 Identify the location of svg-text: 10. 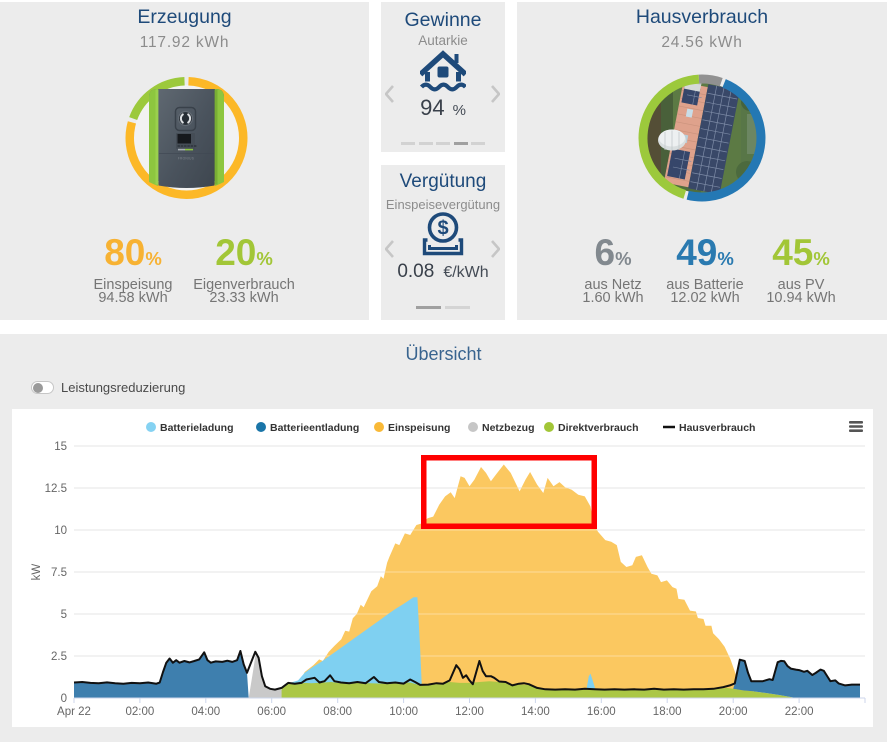
(60, 531).